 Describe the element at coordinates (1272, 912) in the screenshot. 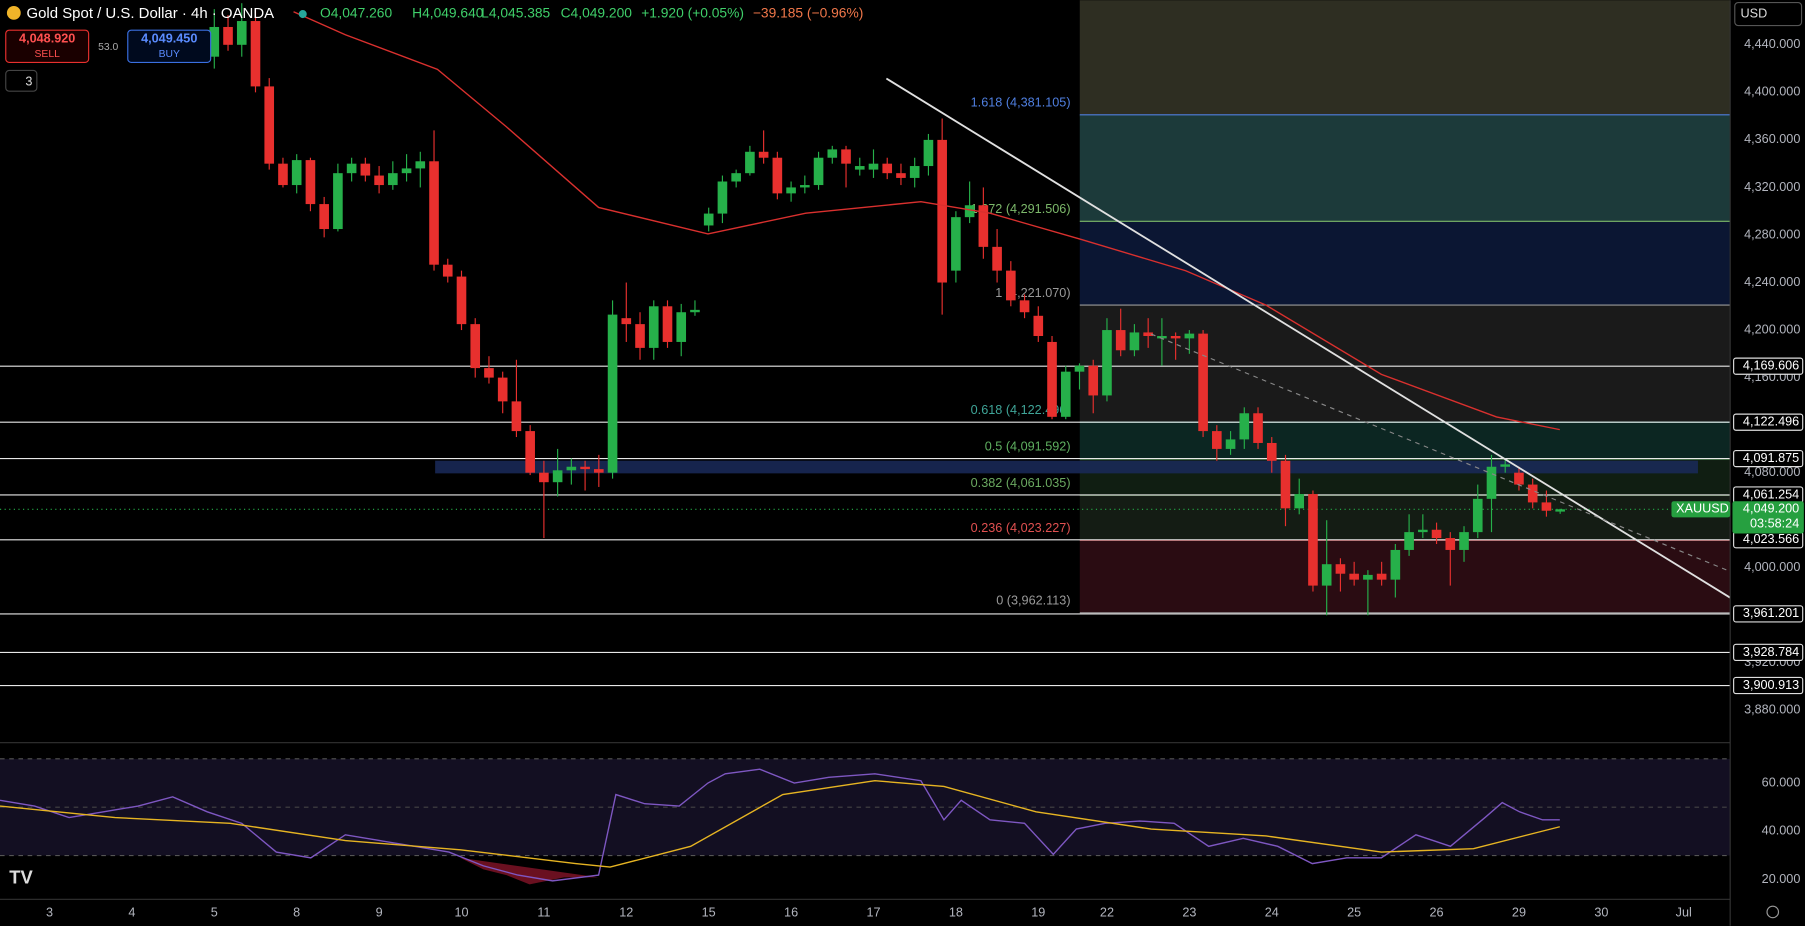

I see `x-tick-label: 24` at that location.